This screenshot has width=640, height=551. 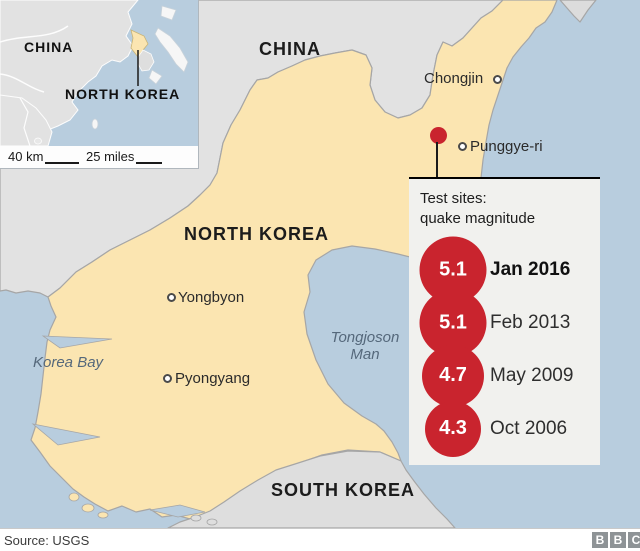 What do you see at coordinates (530, 322) in the screenshot?
I see `test-date: Feb 2013` at bounding box center [530, 322].